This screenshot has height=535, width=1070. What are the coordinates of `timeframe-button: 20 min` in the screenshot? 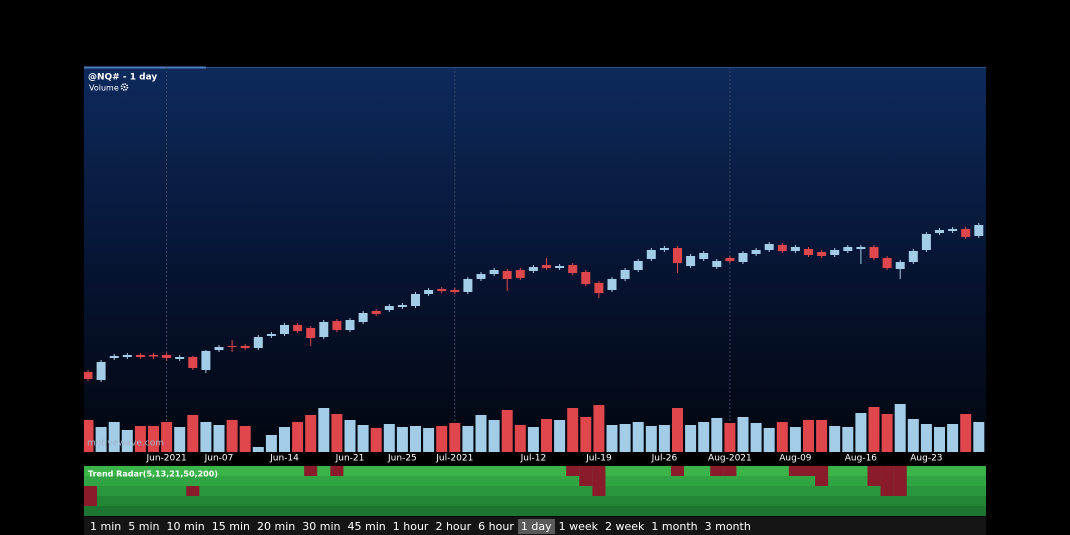 It's located at (276, 526).